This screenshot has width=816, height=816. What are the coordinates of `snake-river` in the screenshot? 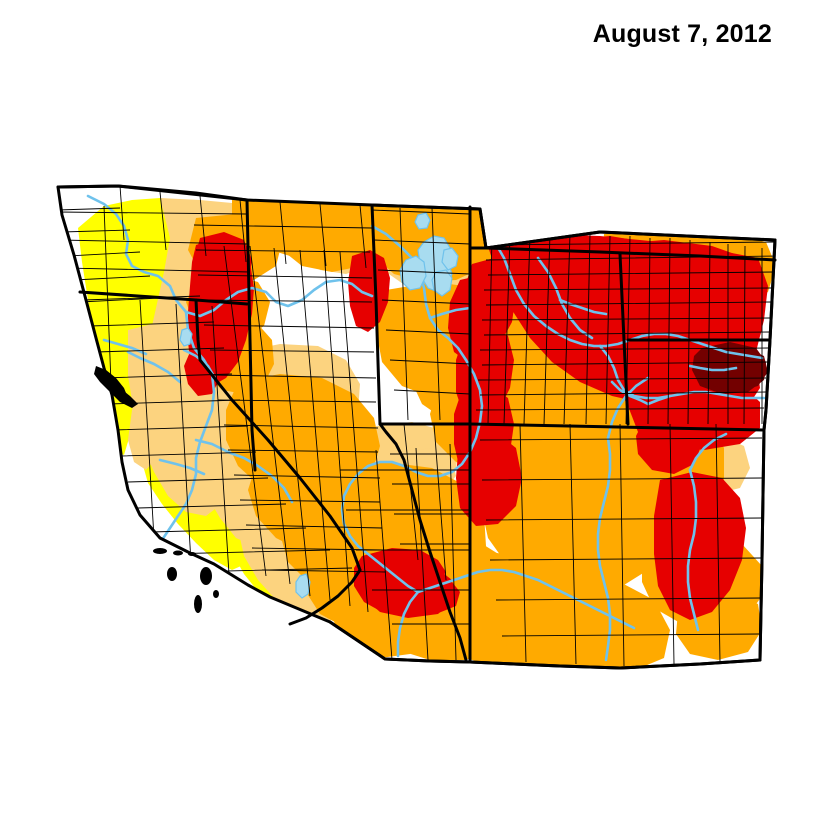 It's located at (419, 293).